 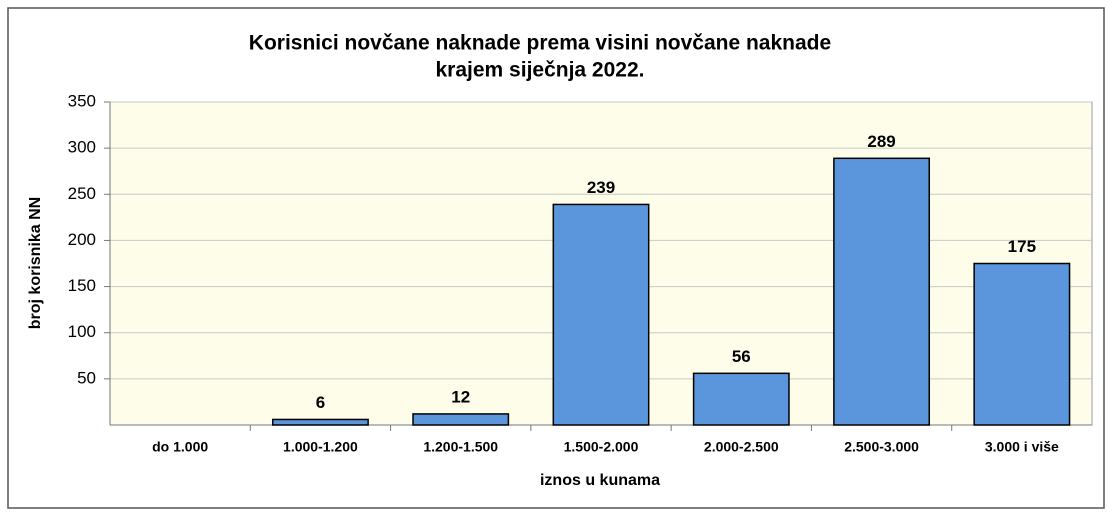 I want to click on y-tick-label: 50, so click(x=86, y=377).